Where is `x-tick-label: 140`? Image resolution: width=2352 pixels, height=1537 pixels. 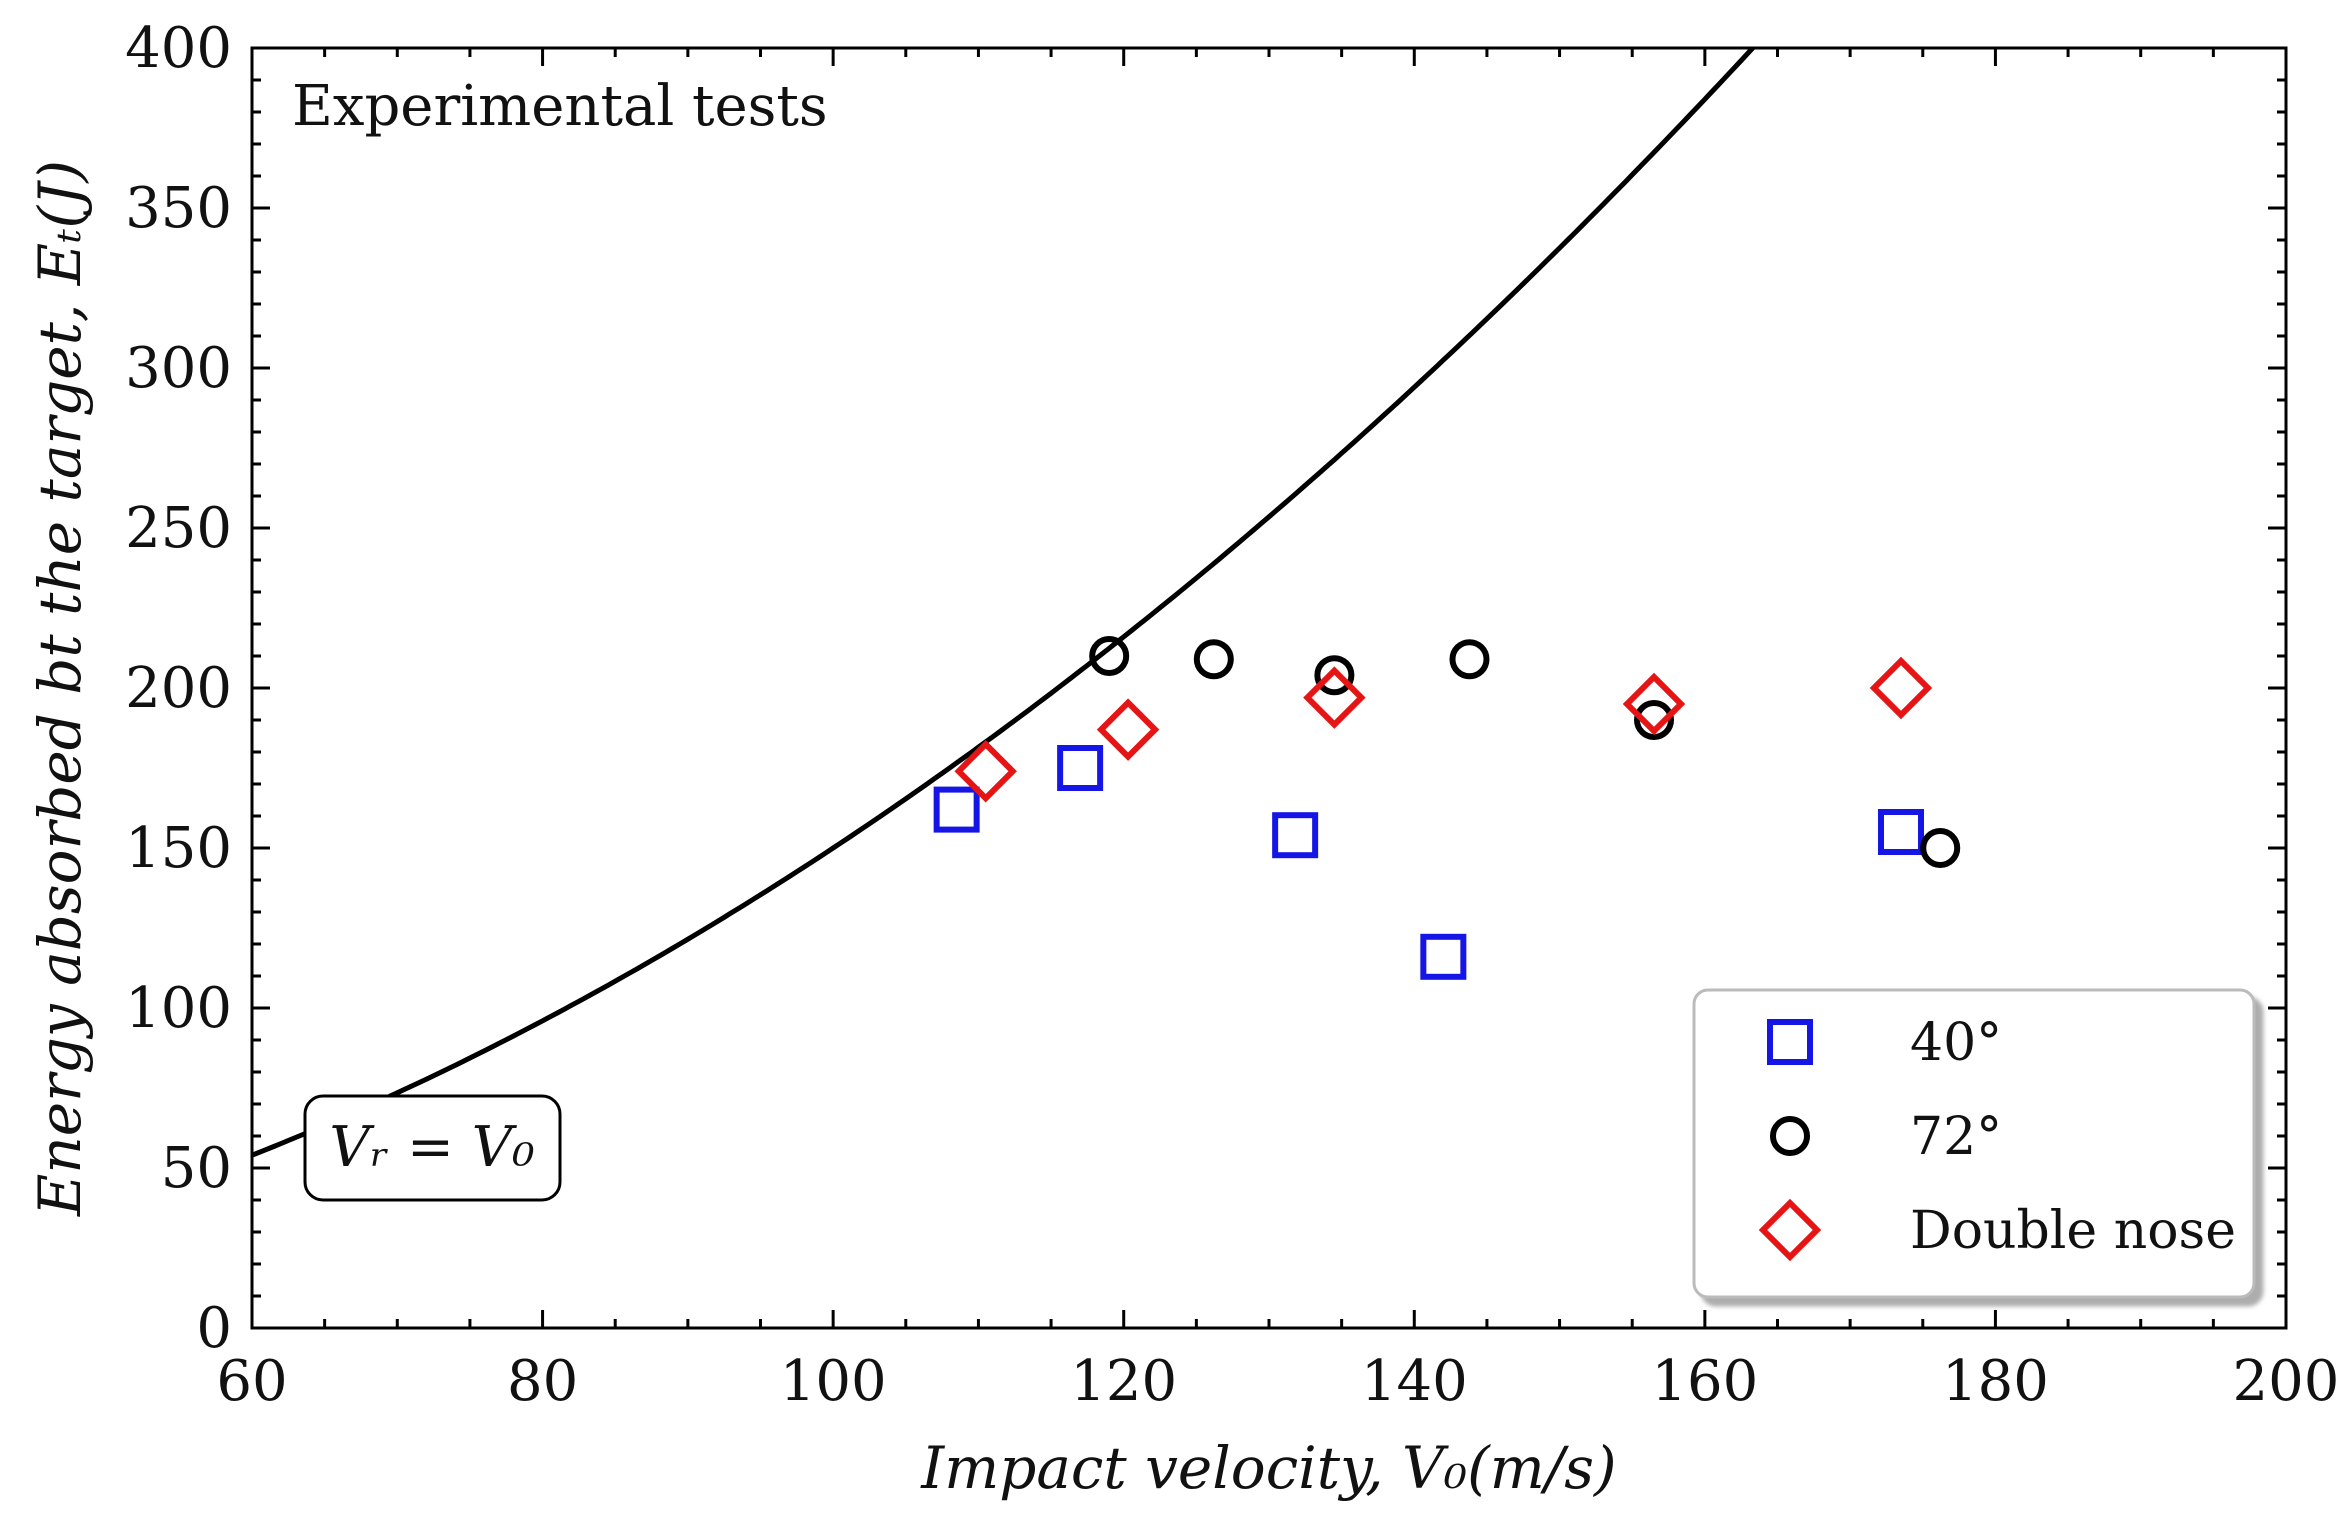
x-tick-label: 140 is located at coordinates (1414, 1381).